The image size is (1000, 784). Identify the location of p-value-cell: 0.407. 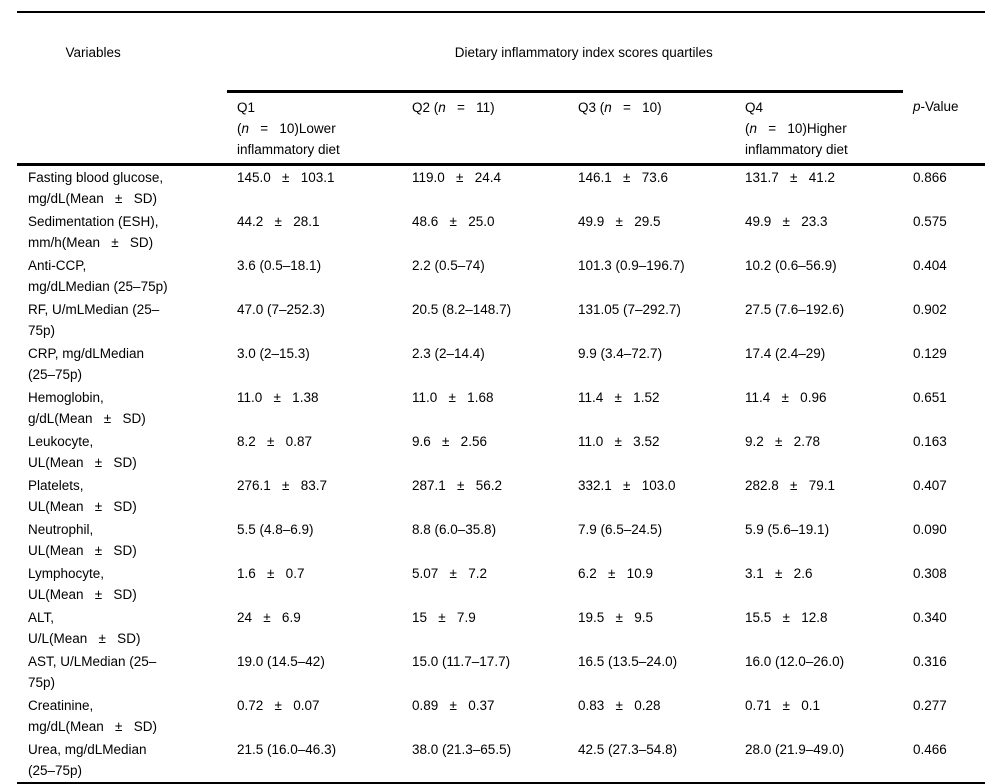
(930, 485).